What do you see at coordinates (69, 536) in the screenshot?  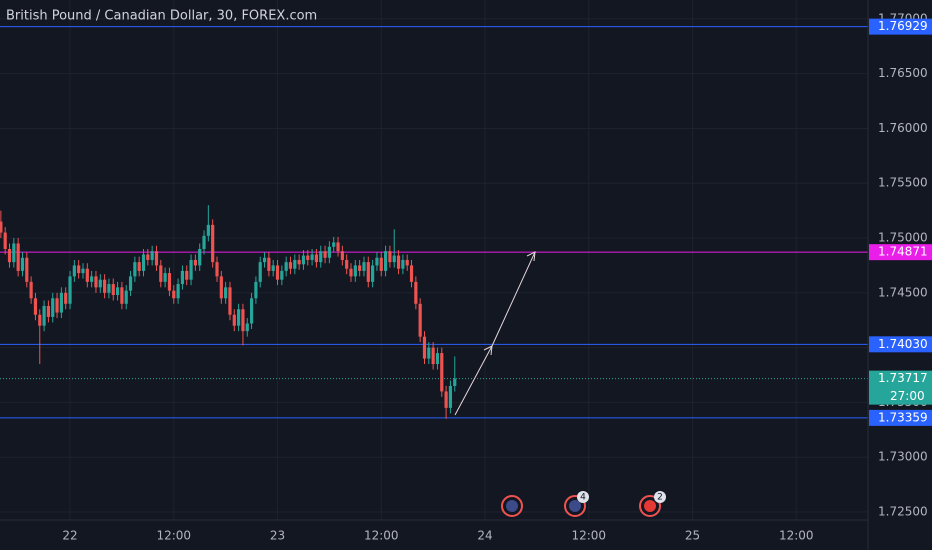 I see `x-tick-label: 22` at bounding box center [69, 536].